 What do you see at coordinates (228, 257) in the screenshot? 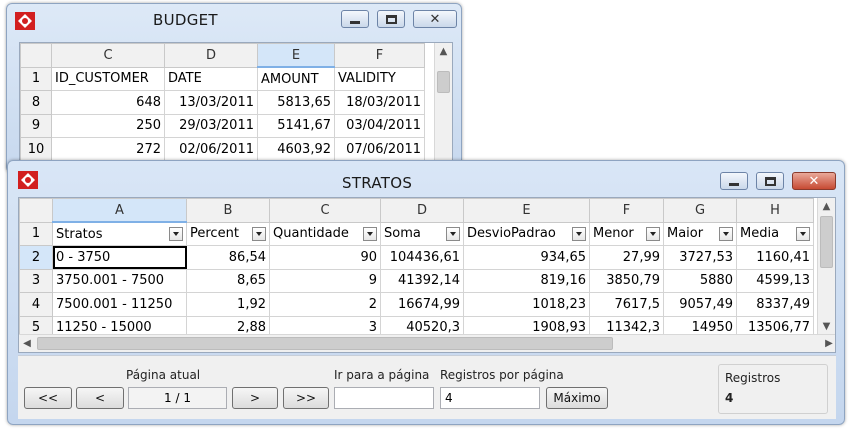
I see `grid-cell: 86,54` at bounding box center [228, 257].